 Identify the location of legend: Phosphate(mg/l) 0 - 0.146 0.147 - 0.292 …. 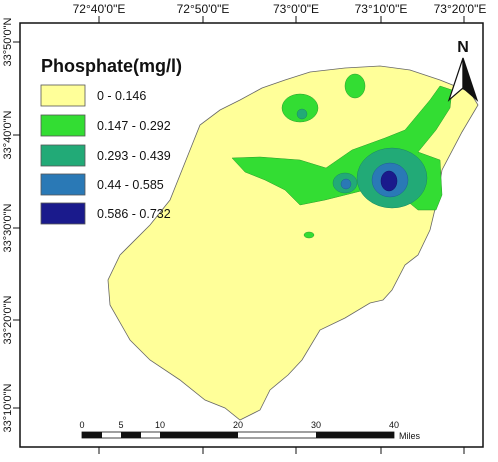
(111, 140).